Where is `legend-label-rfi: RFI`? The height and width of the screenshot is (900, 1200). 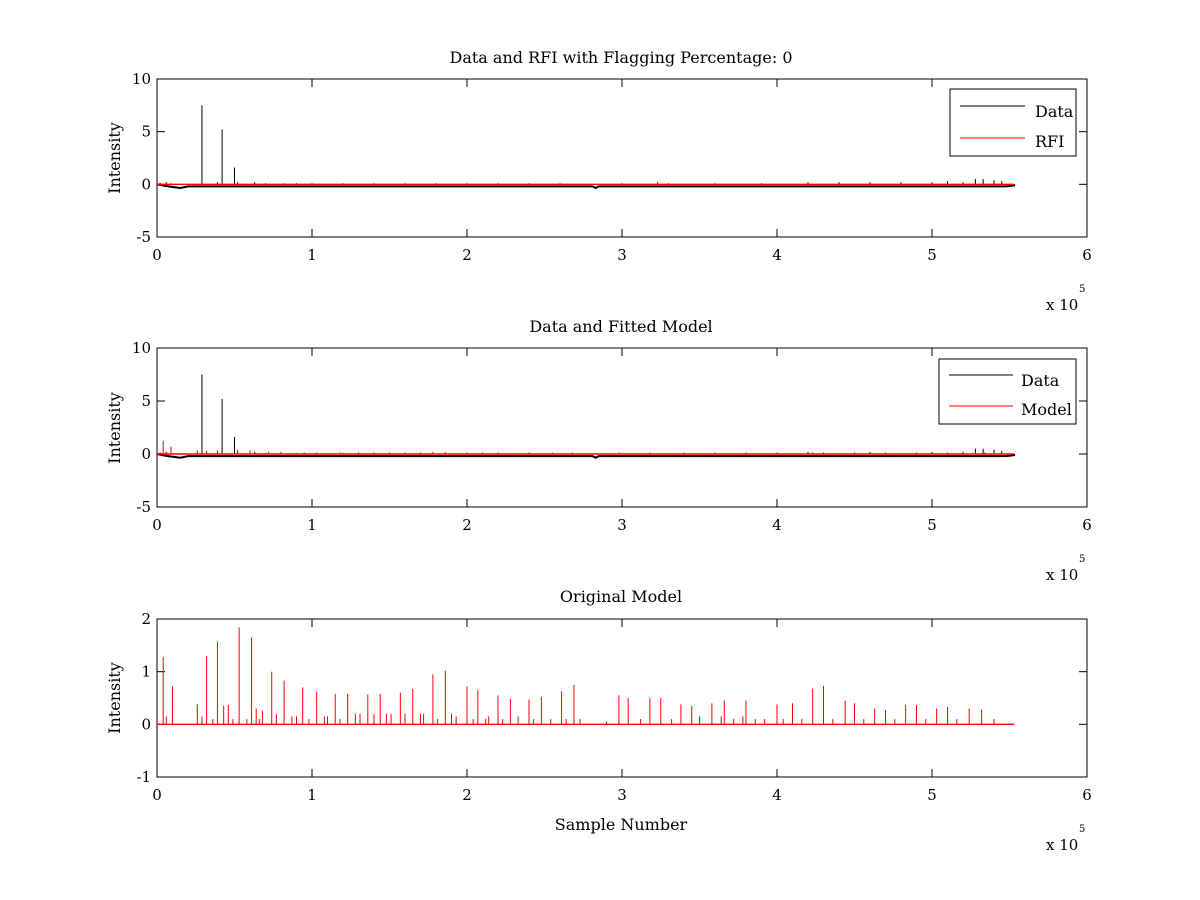 legend-label-rfi: RFI is located at coordinates (1049, 141).